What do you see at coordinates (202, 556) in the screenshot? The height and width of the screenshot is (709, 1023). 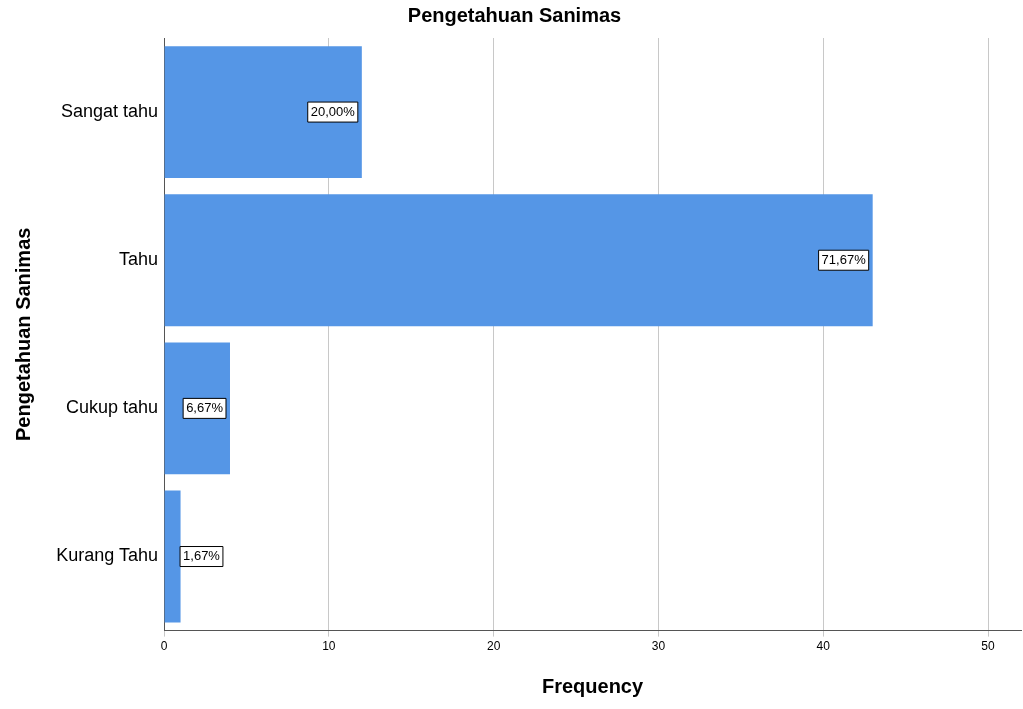 I see `annotation: 1,67%` at bounding box center [202, 556].